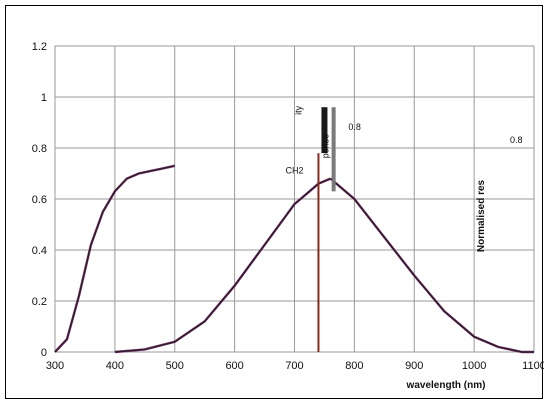 The width and height of the screenshot is (550, 406). What do you see at coordinates (326, 146) in the screenshot?
I see `ponse-label: ponse` at bounding box center [326, 146].